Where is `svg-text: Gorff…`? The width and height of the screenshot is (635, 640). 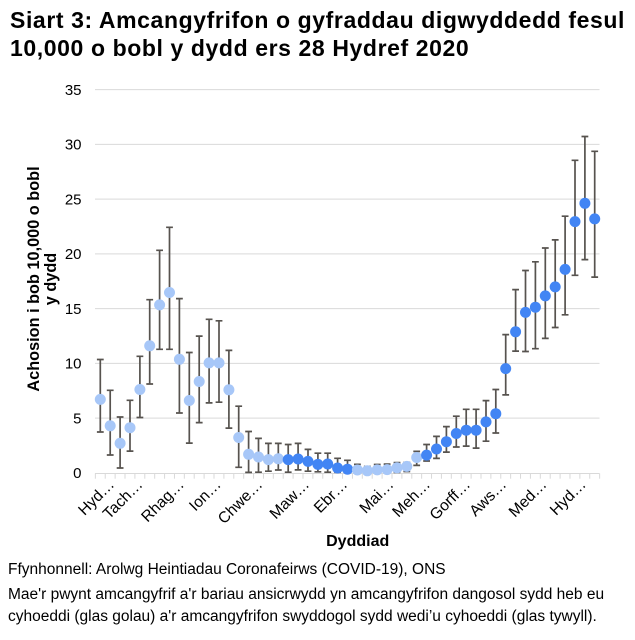
svg-text: Gorff… is located at coordinates (450, 499).